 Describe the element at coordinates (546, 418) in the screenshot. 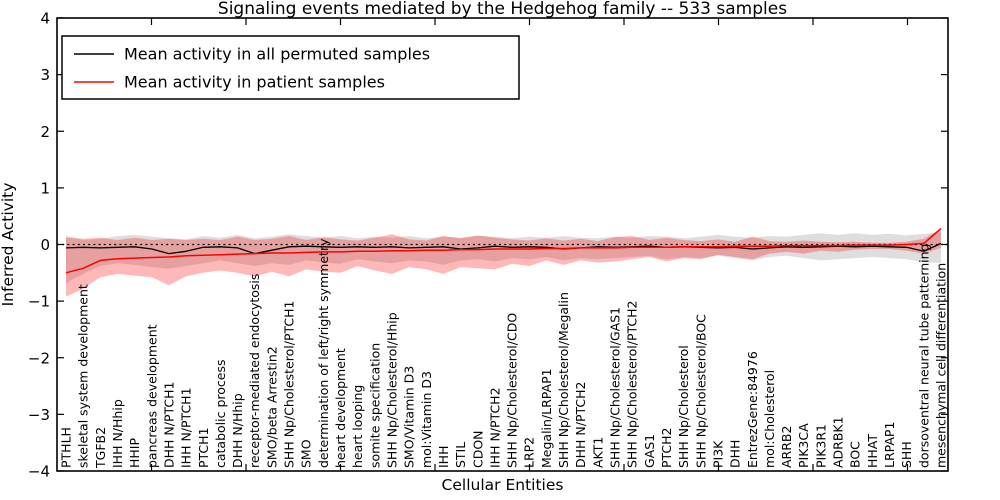

I see `x-category-label: Megalin/LRPAP1` at that location.